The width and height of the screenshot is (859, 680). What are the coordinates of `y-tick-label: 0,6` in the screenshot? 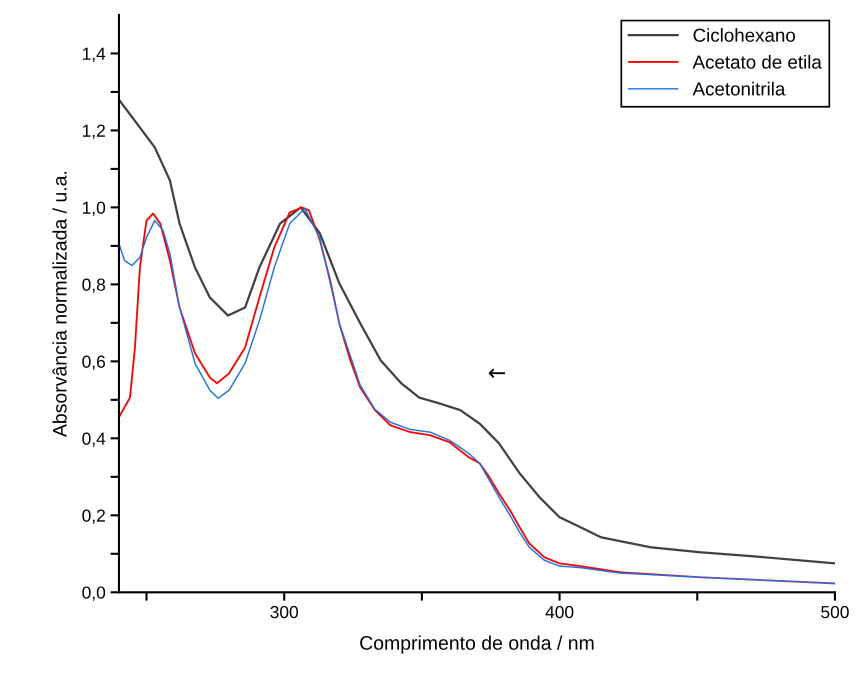 It's located at (94, 363).